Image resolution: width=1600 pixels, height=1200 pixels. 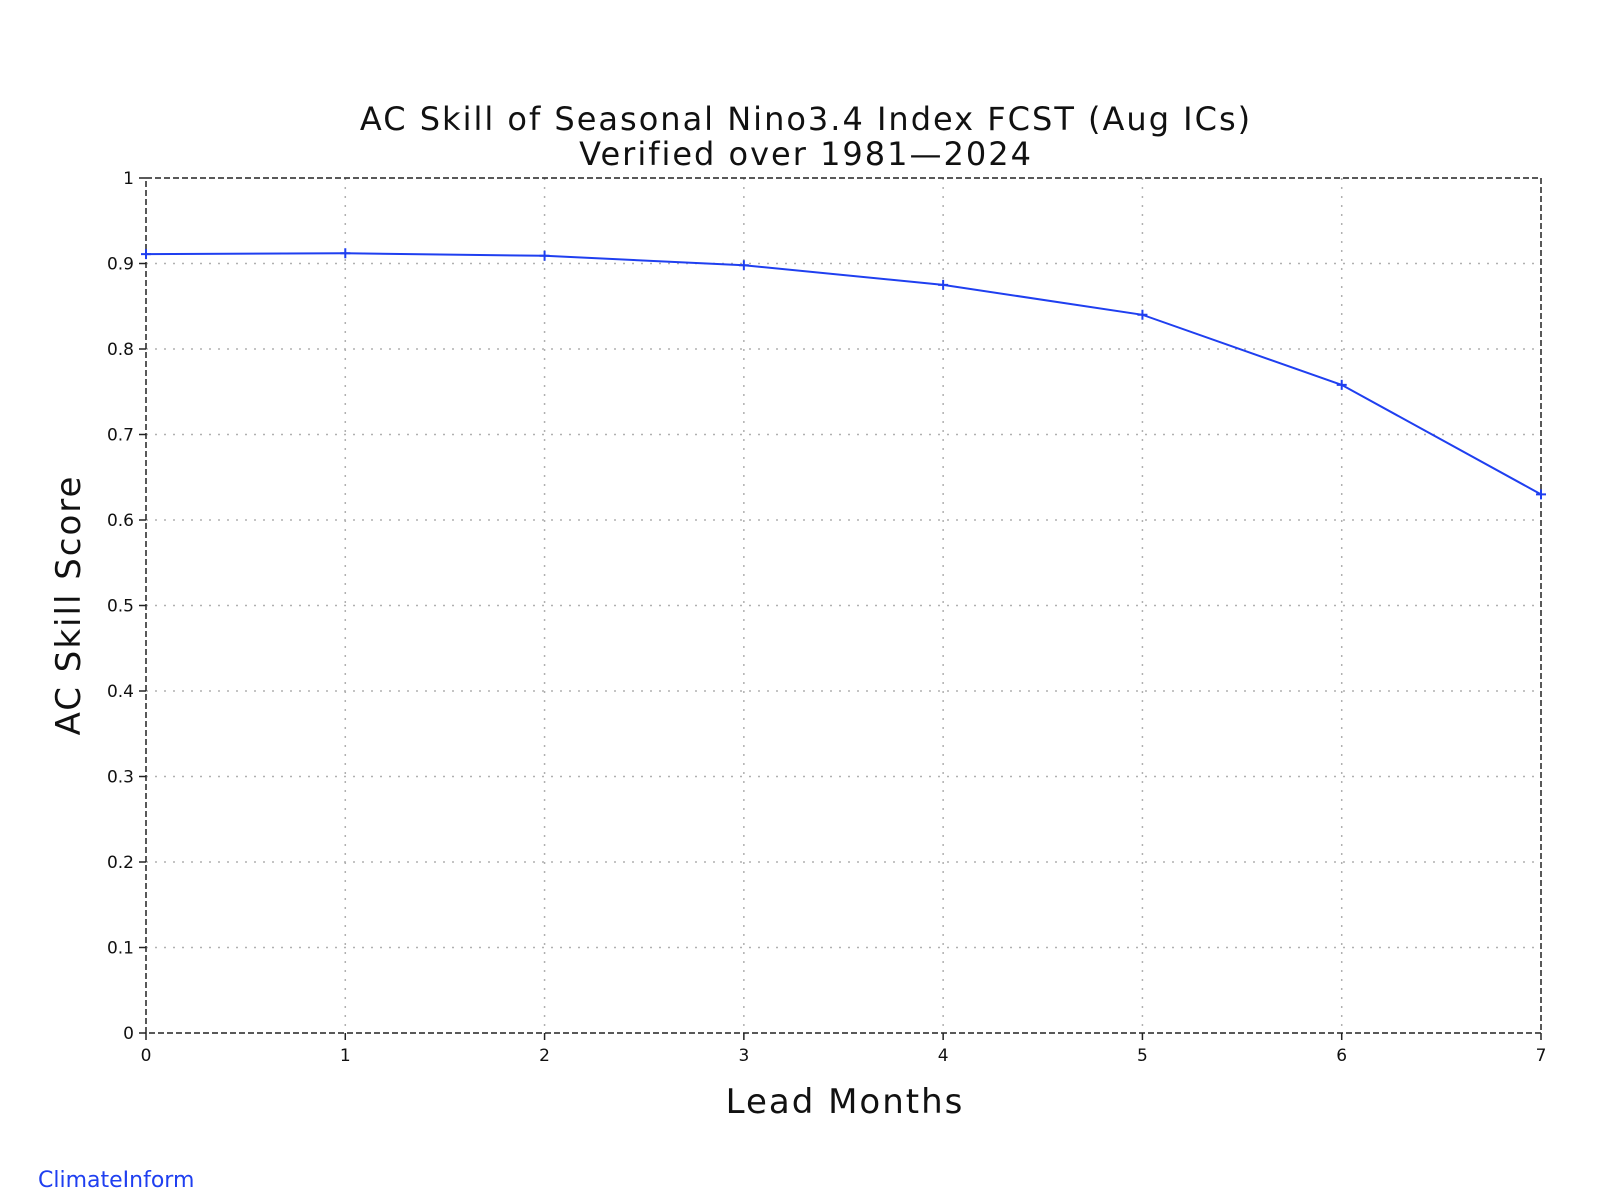 I want to click on y-tick-label: 0.7, so click(x=120, y=436).